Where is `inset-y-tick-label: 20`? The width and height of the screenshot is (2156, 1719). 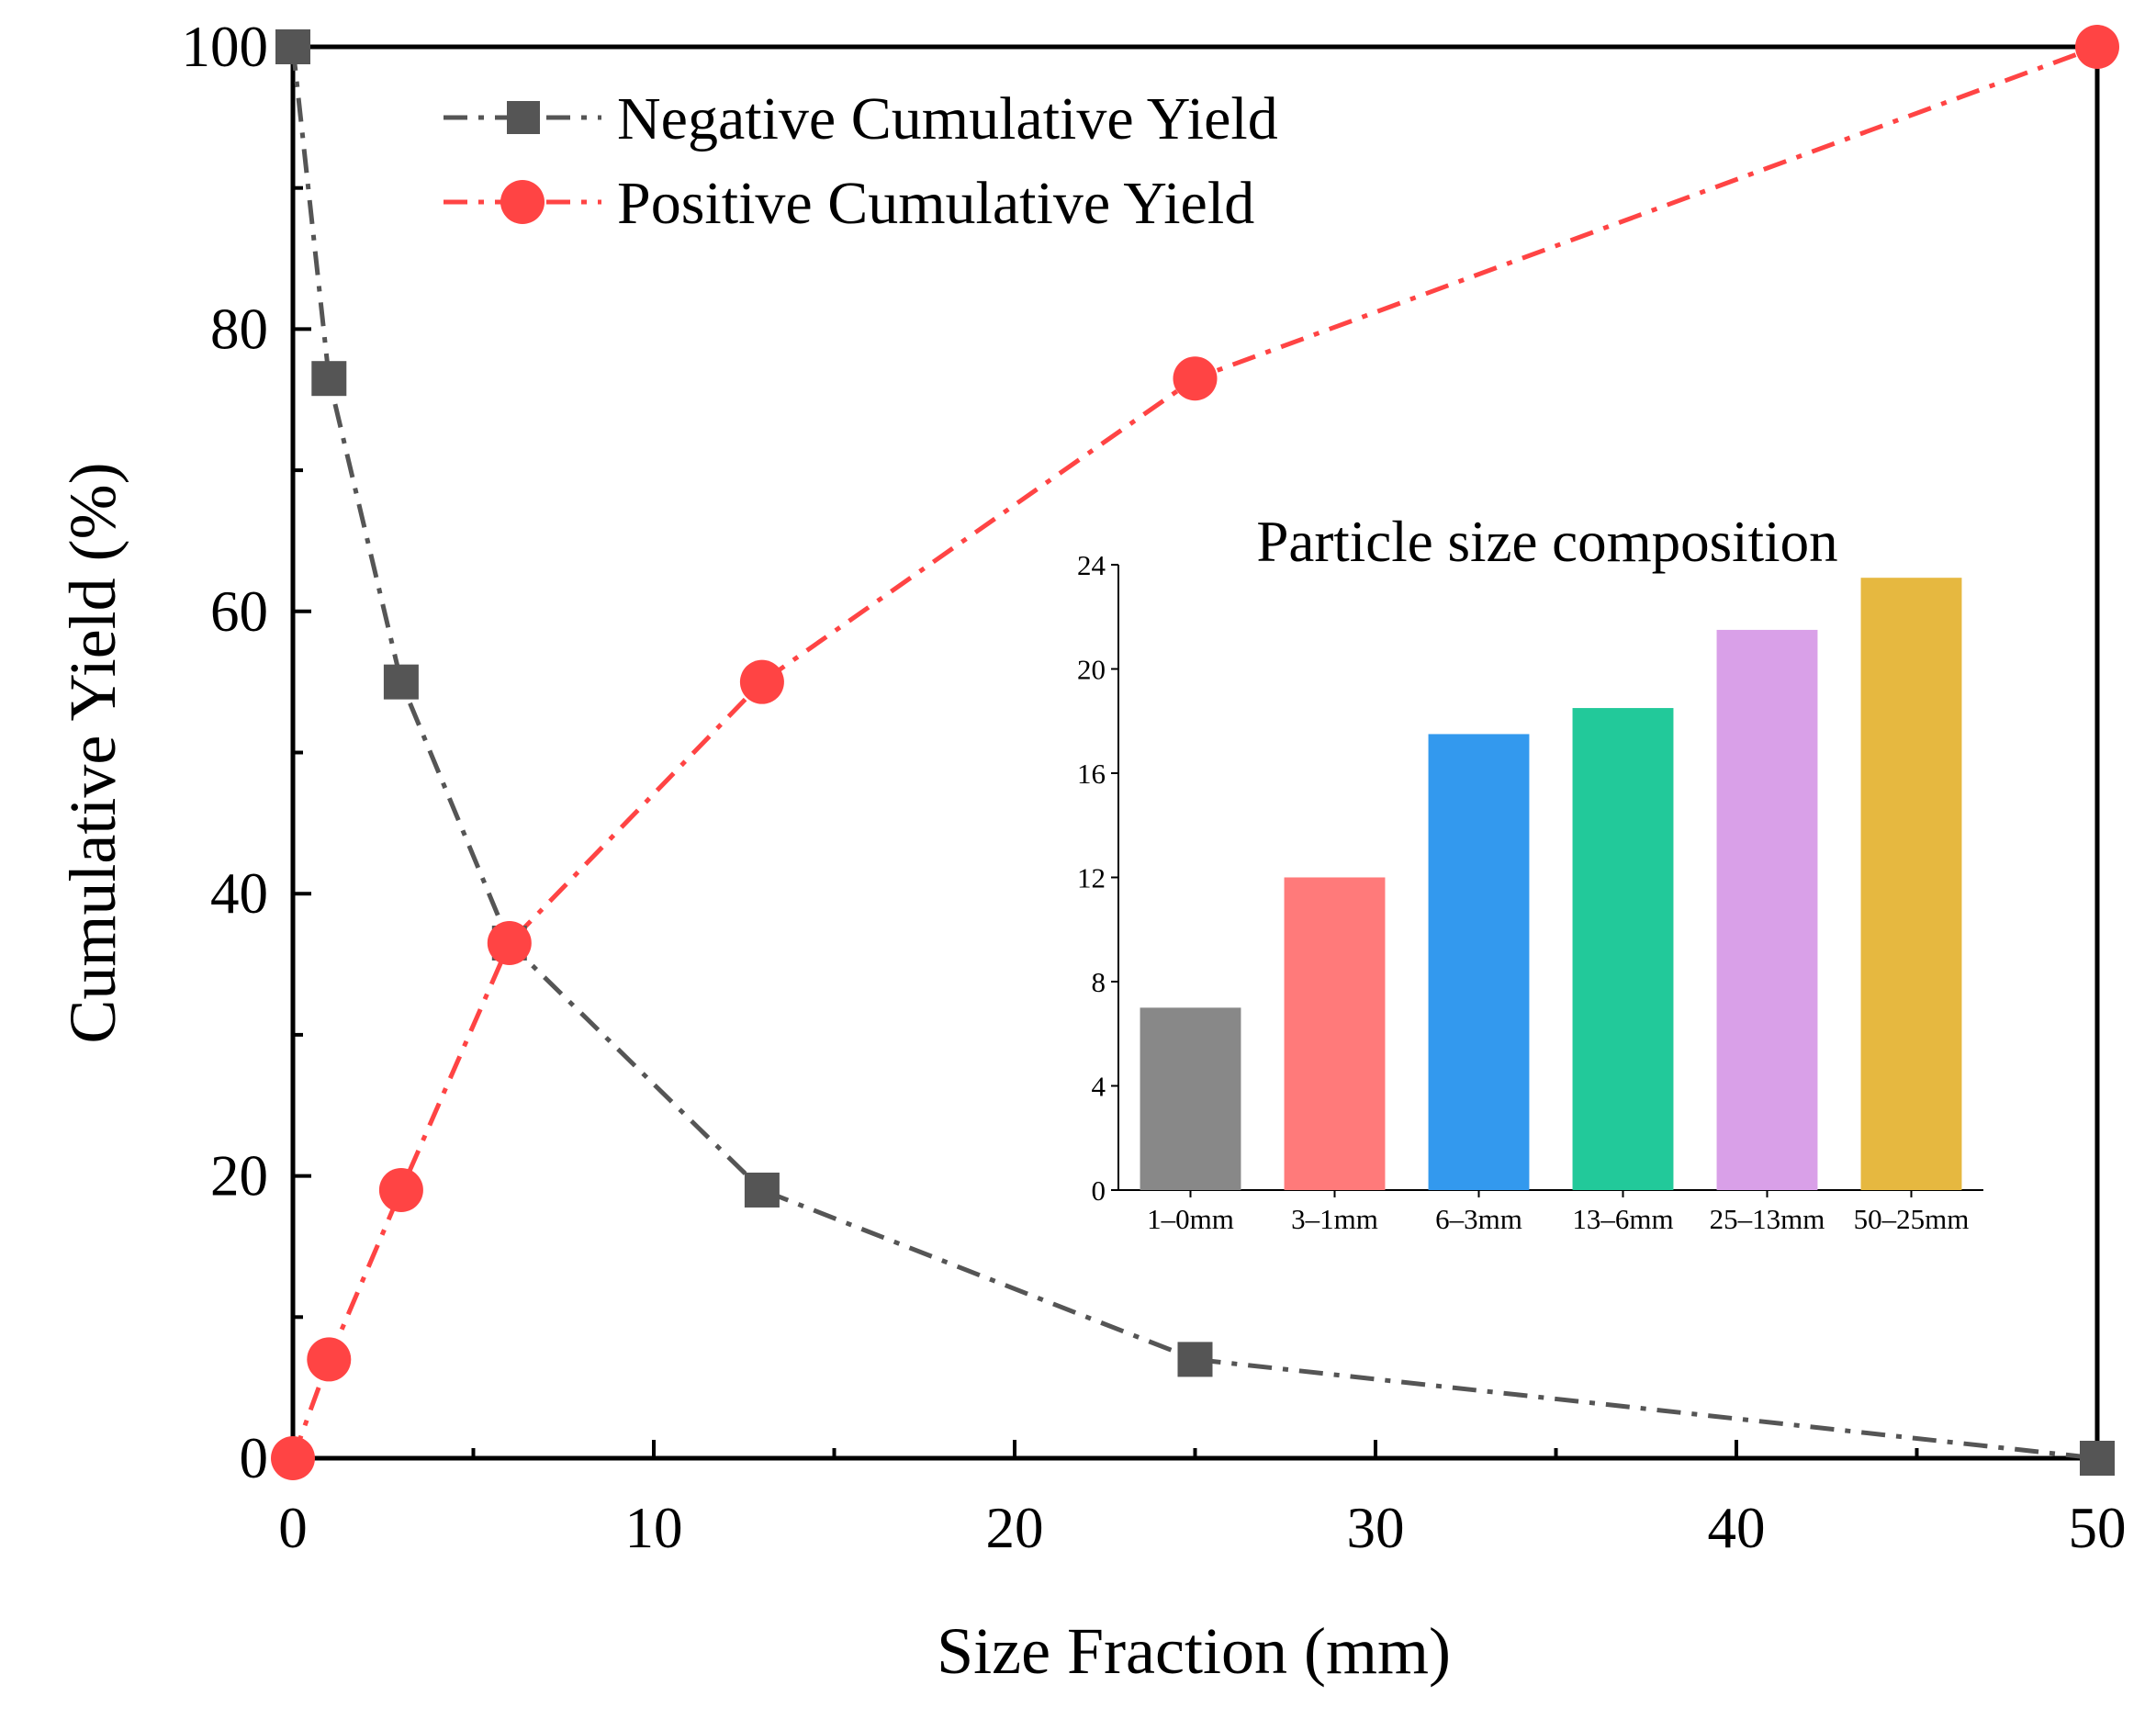 inset-y-tick-label: 20 is located at coordinates (1091, 670).